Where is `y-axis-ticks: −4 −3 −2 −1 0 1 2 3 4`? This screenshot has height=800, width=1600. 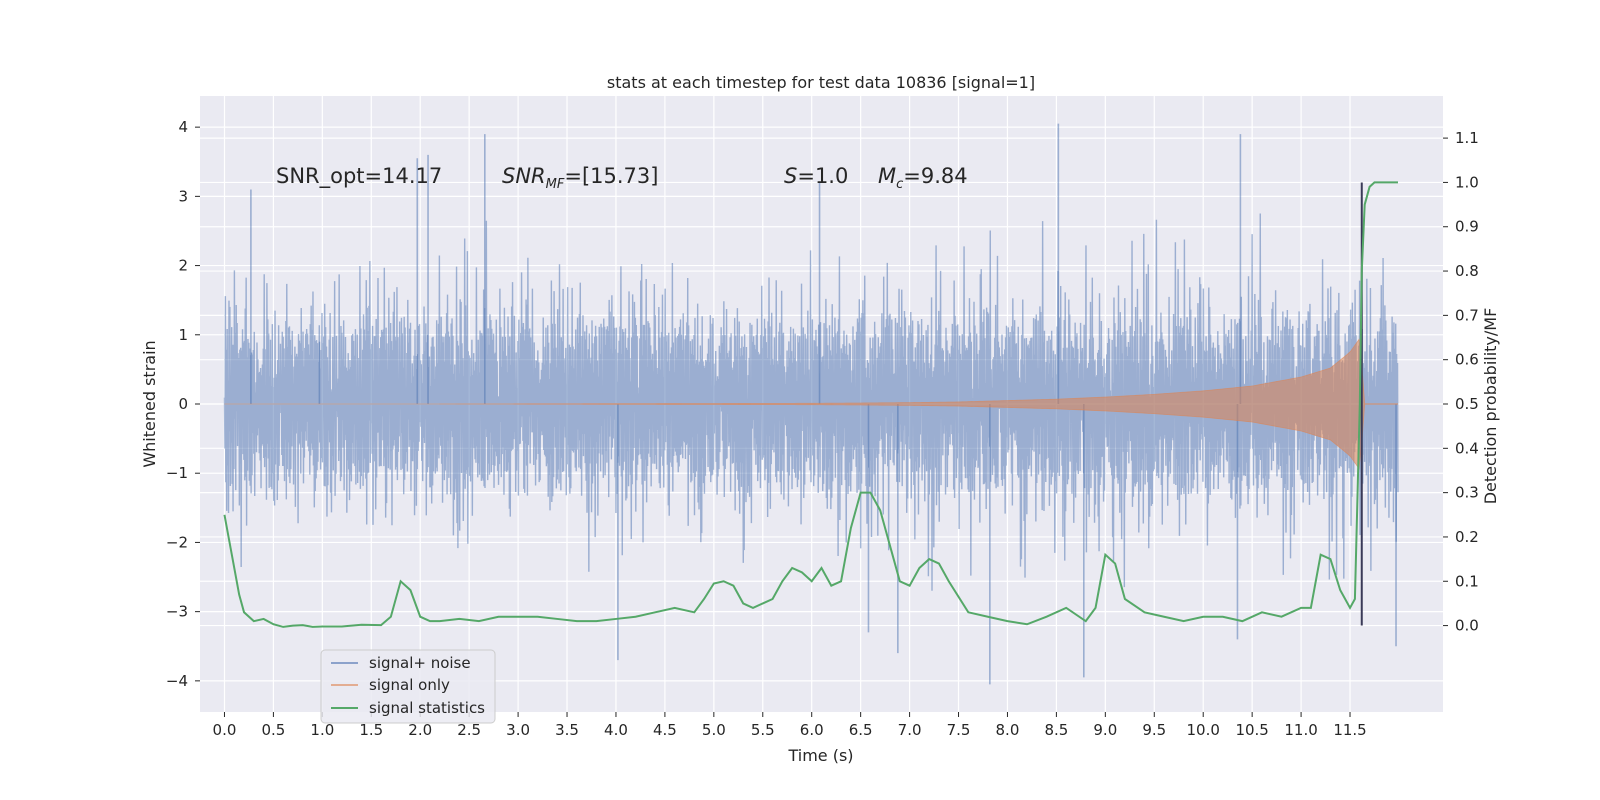
y-axis-ticks: −4 −3 −2 −1 0 1 2 3 4 is located at coordinates (183, 404).